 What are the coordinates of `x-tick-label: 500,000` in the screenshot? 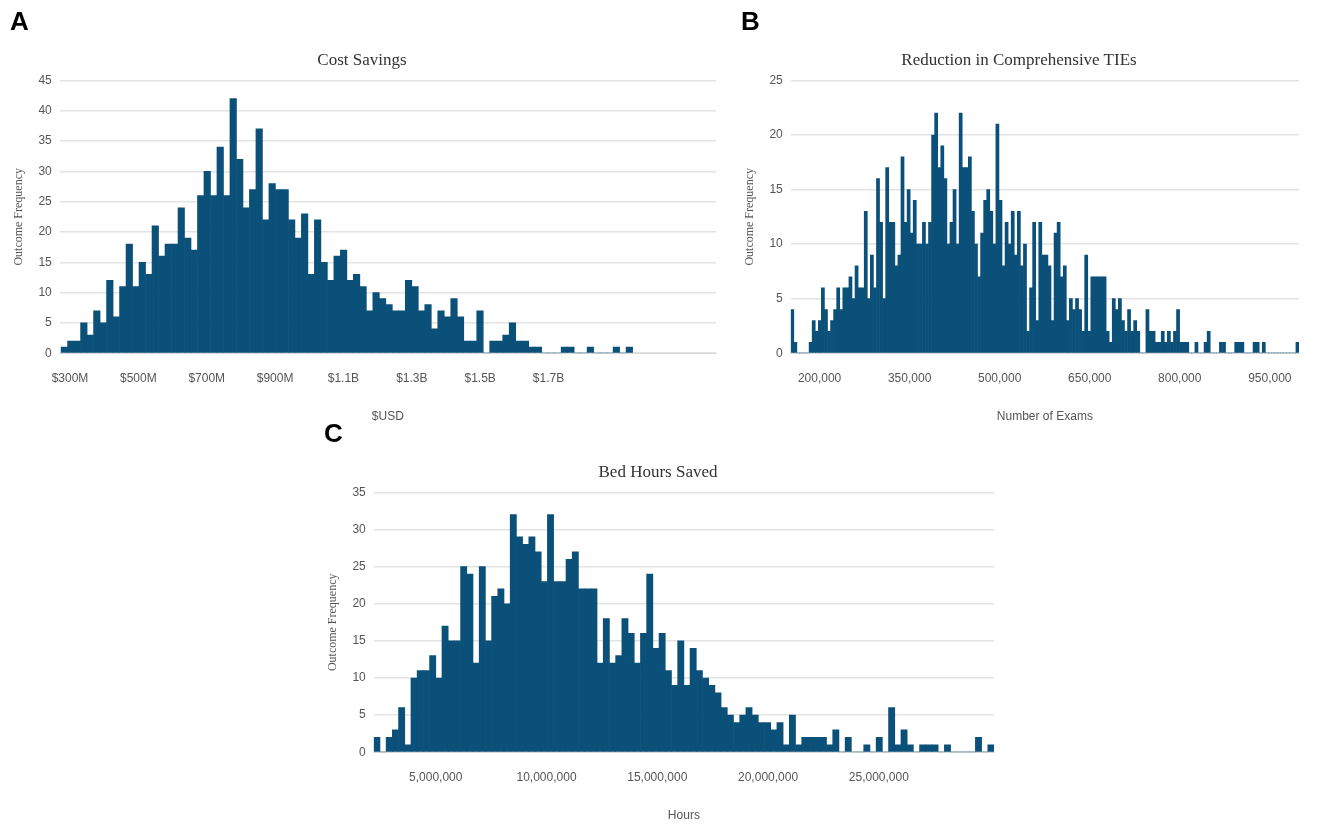 It's located at (999, 377).